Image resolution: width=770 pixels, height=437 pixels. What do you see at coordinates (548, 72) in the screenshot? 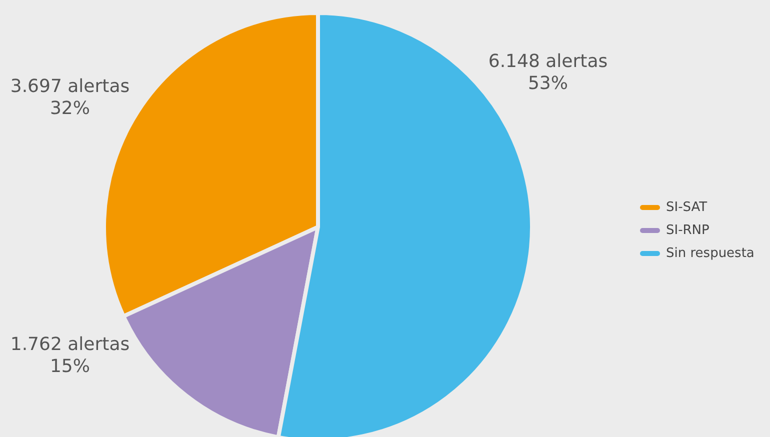
I see `data-label: 6.148 alertas 53%` at bounding box center [548, 72].